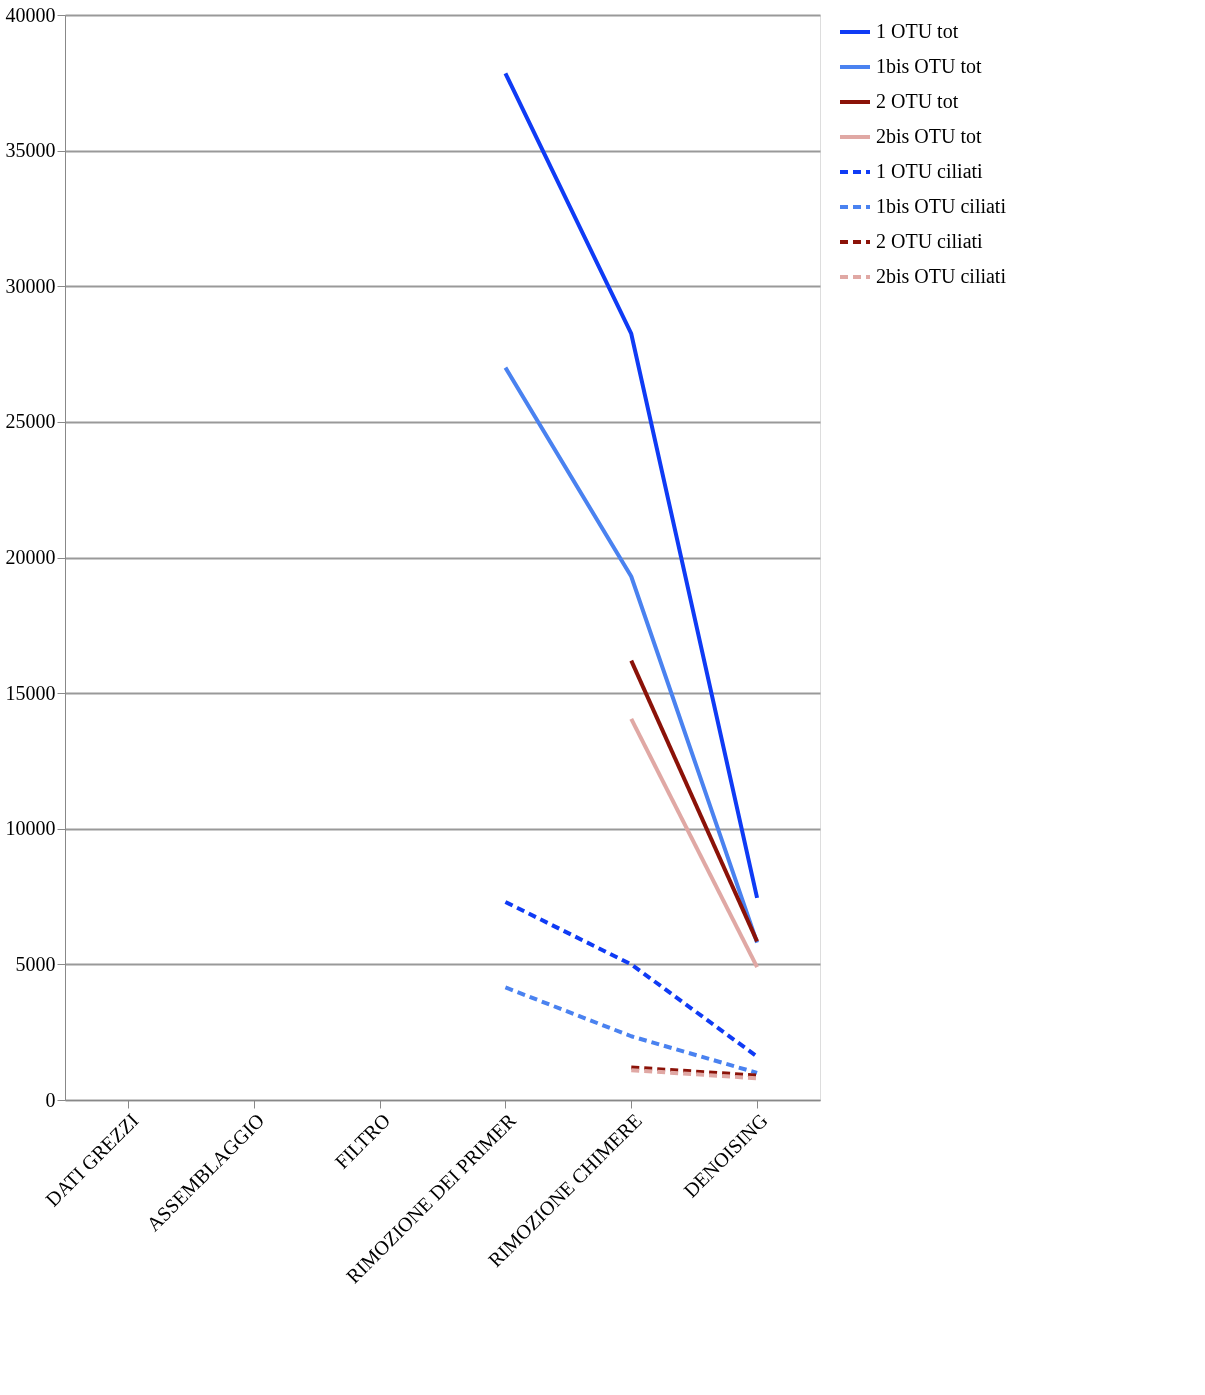  I want to click on y-tick-label: 25000, so click(30, 421).